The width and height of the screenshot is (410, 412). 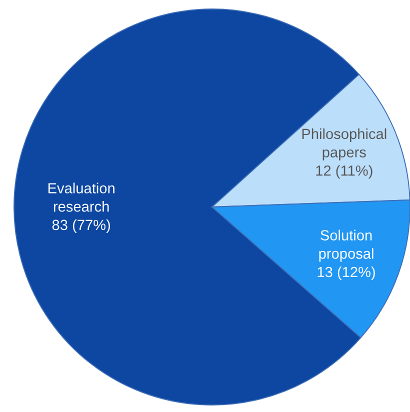 What do you see at coordinates (346, 246) in the screenshot?
I see `slice-label: Solution proposal` at bounding box center [346, 246].